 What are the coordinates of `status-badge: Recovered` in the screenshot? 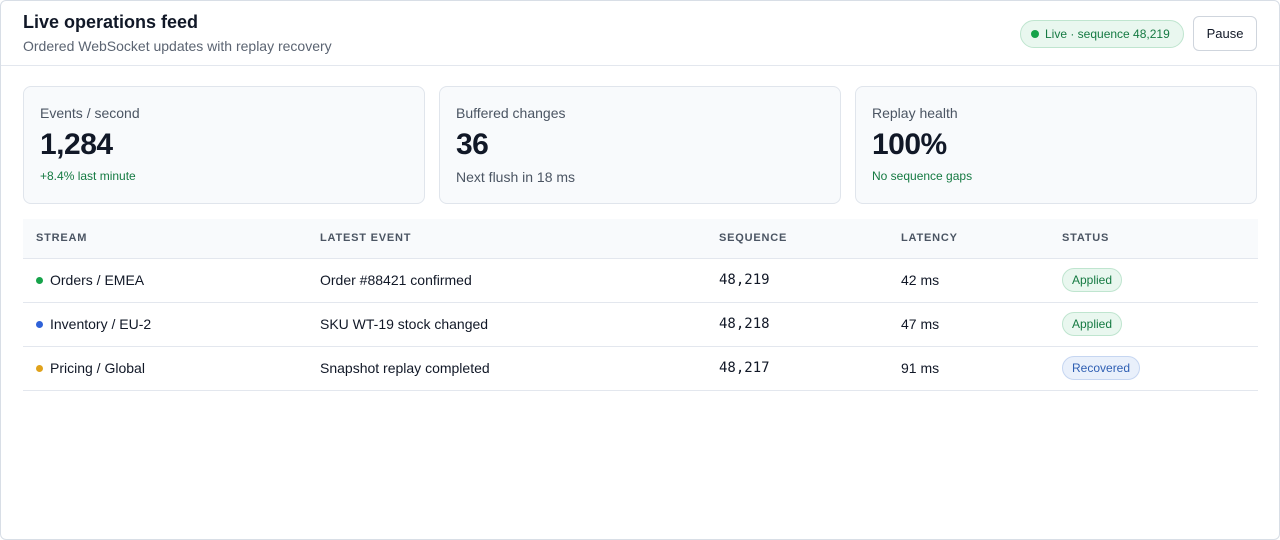 It's located at (1101, 368).